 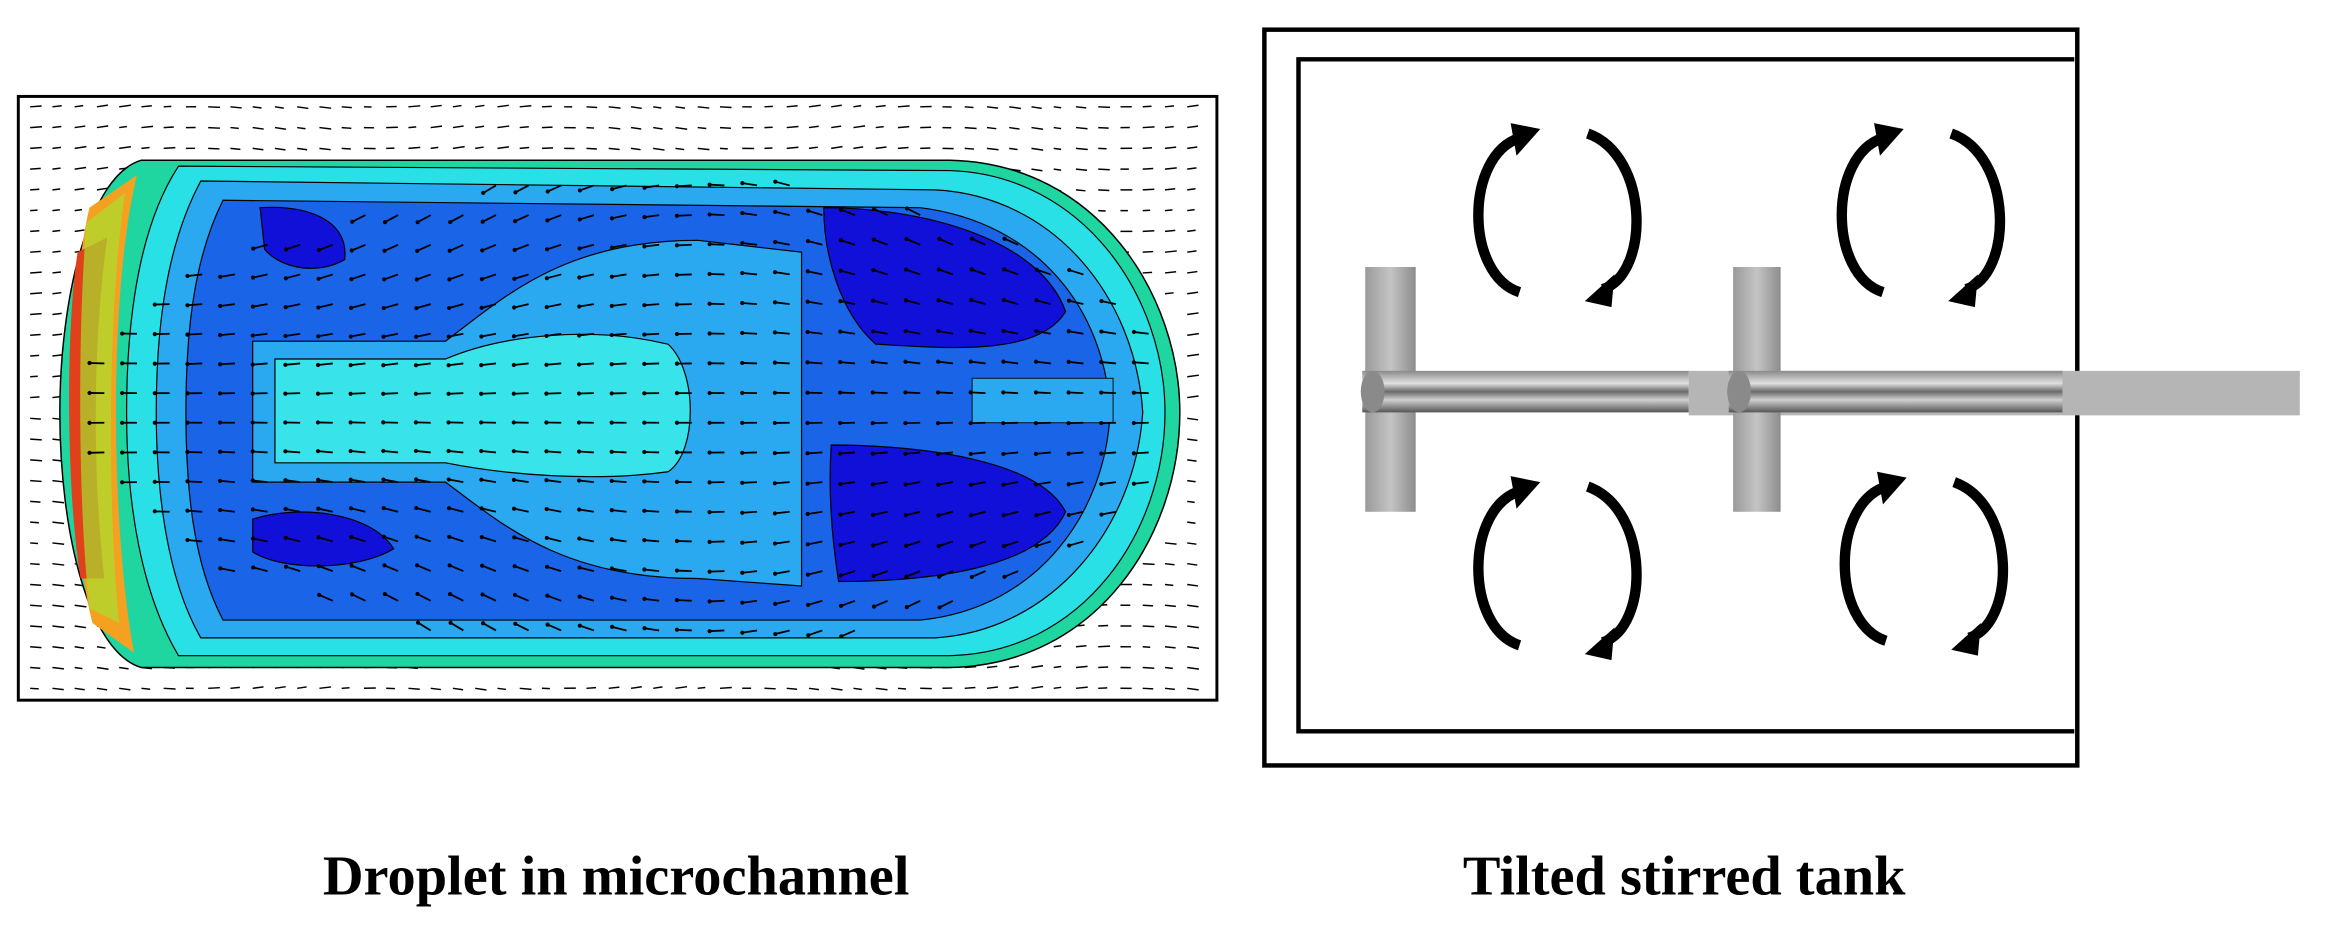 I want to click on contour-rear, so click(x=1042, y=400).